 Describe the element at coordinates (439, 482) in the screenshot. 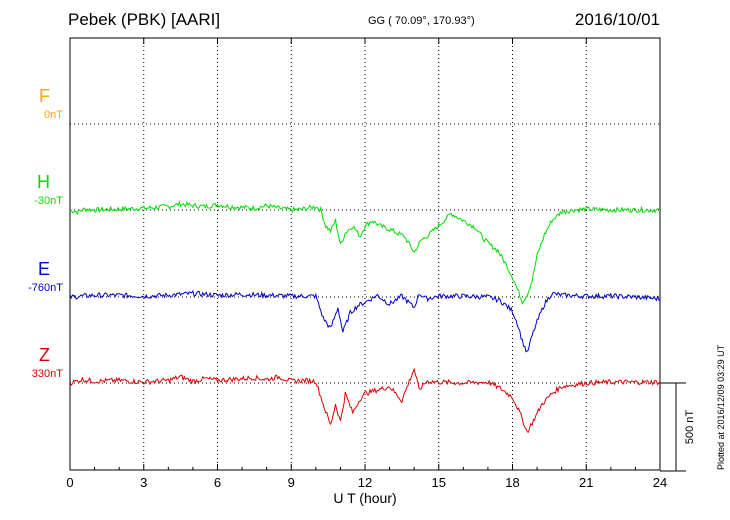

I see `x-tick-label: 15` at that location.